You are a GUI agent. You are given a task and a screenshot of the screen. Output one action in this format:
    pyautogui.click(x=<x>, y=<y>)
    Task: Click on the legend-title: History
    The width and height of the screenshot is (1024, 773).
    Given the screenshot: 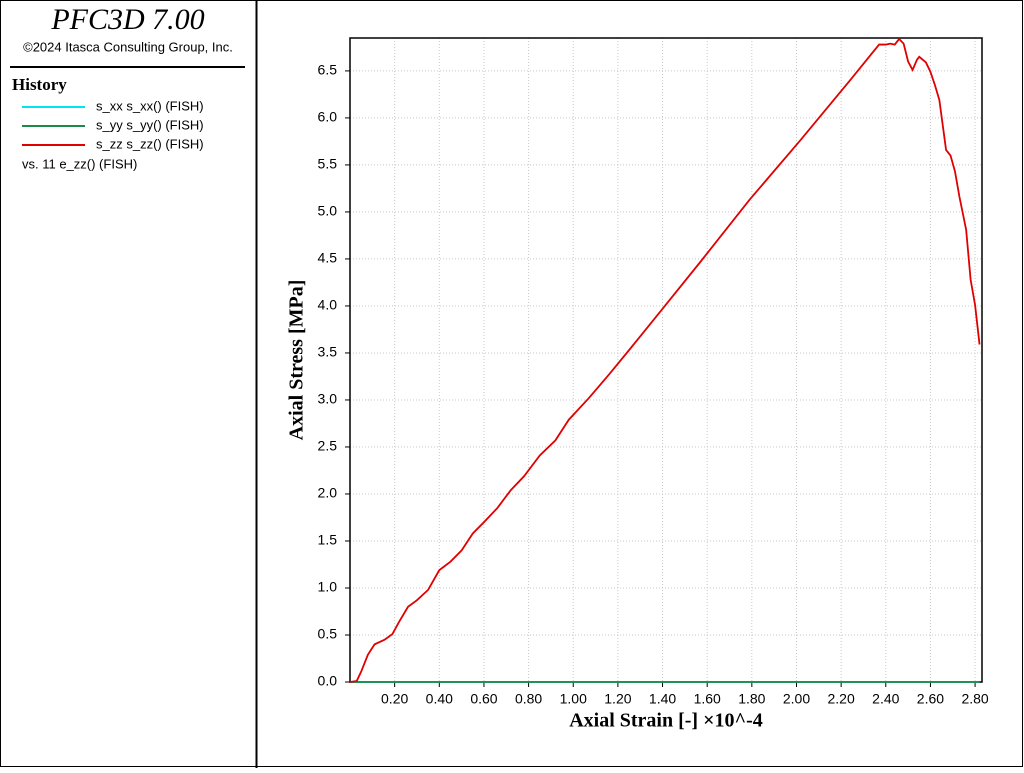 What is the action you would take?
    pyautogui.click(x=39, y=84)
    